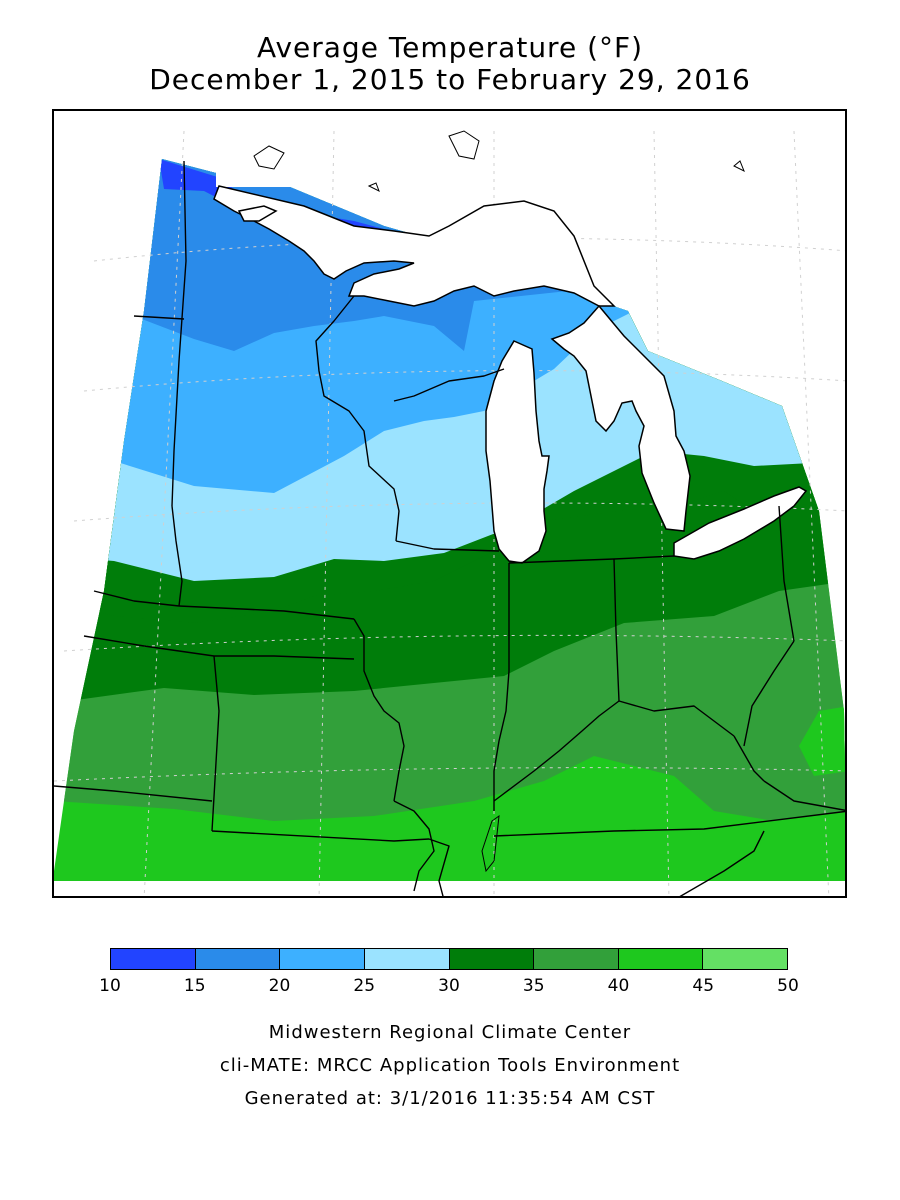  I want to click on colorbar-tick: 30, so click(449, 986).